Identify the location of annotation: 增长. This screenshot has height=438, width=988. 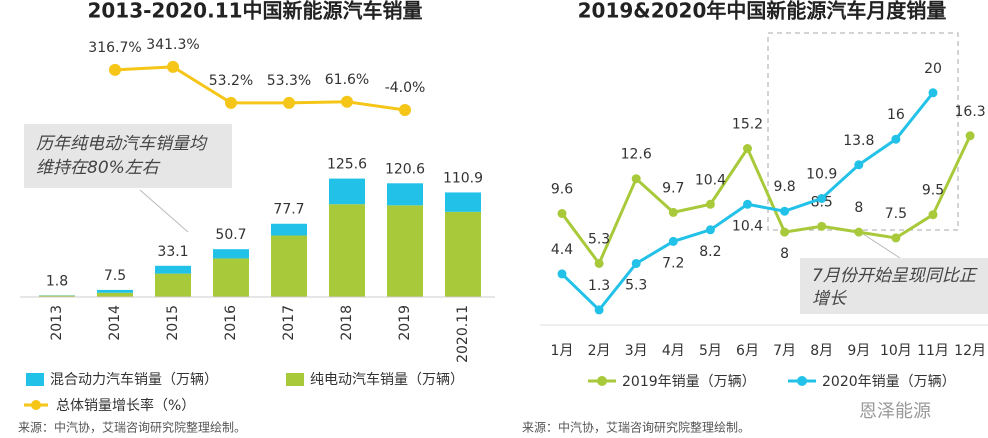
(829, 299).